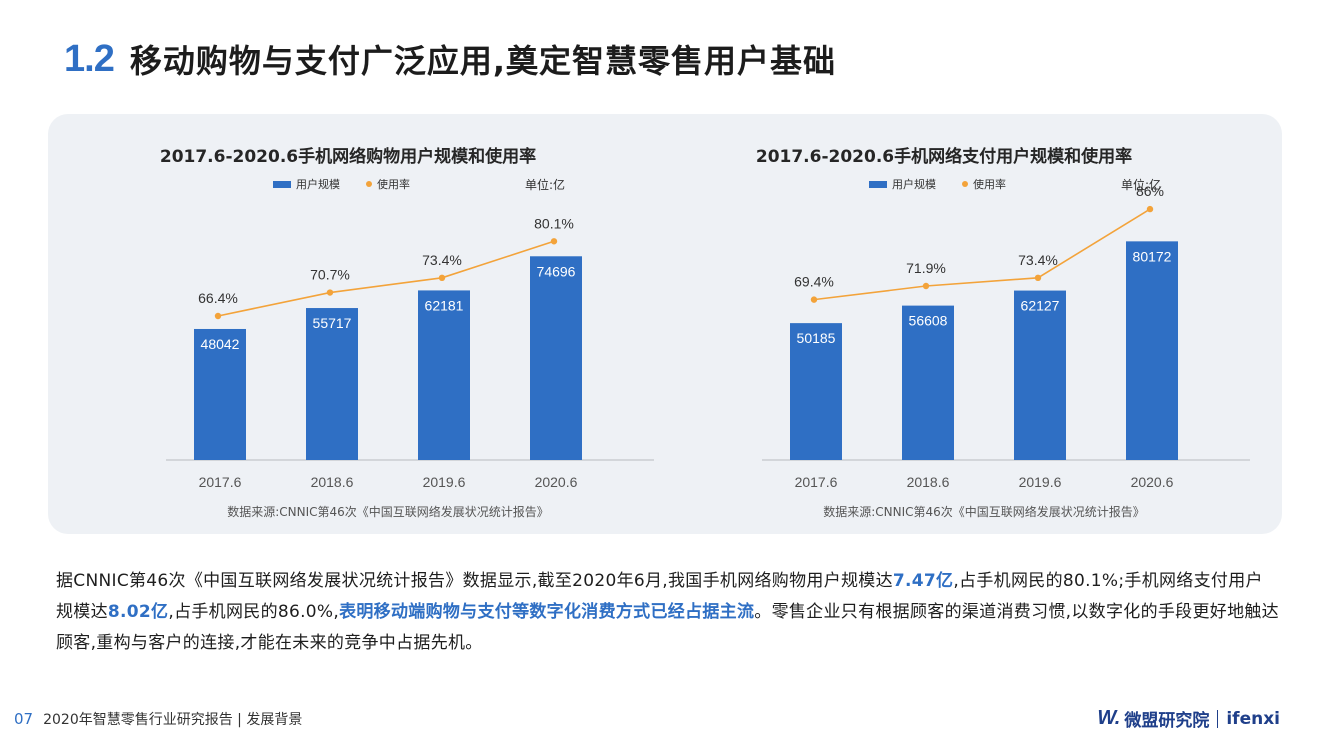 The width and height of the screenshot is (1322, 740). I want to click on brand-name-cn: 微盟研究院, so click(1167, 721).